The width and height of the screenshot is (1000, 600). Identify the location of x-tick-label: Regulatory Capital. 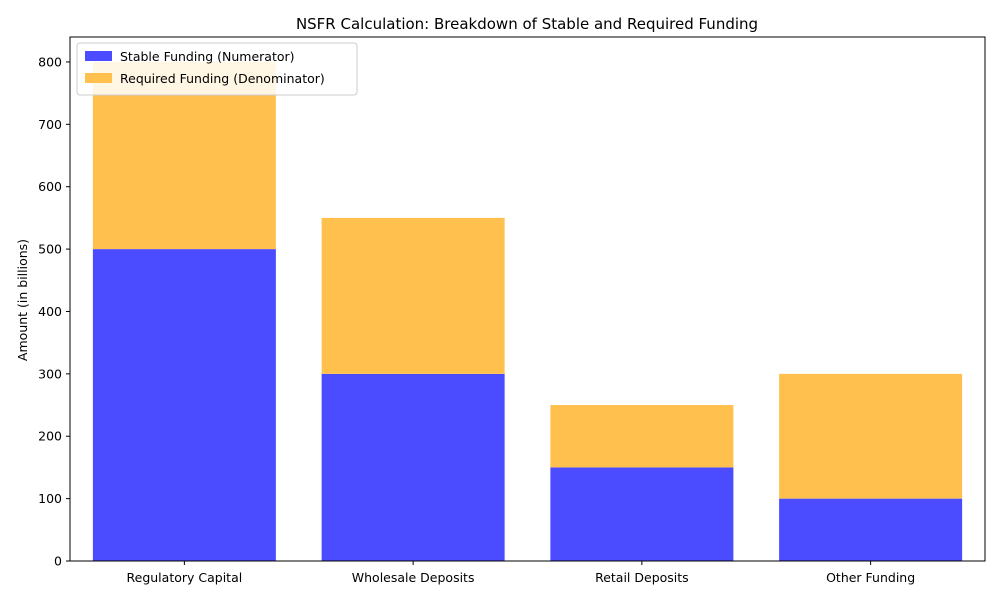
(185, 577).